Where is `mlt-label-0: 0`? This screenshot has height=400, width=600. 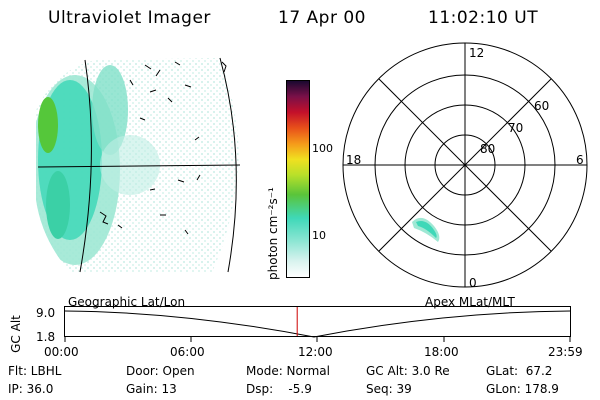
mlt-label-0: 0 is located at coordinates (473, 283).